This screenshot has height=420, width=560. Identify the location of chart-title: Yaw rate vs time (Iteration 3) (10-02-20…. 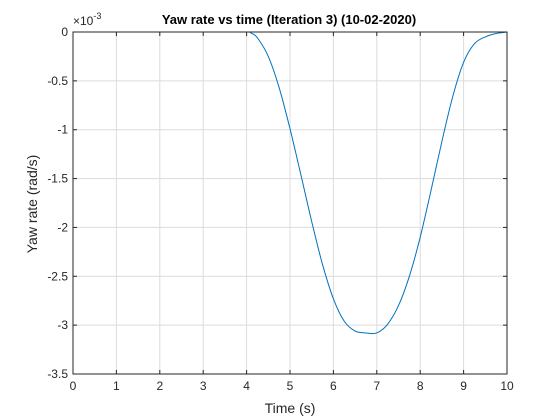
(289, 19).